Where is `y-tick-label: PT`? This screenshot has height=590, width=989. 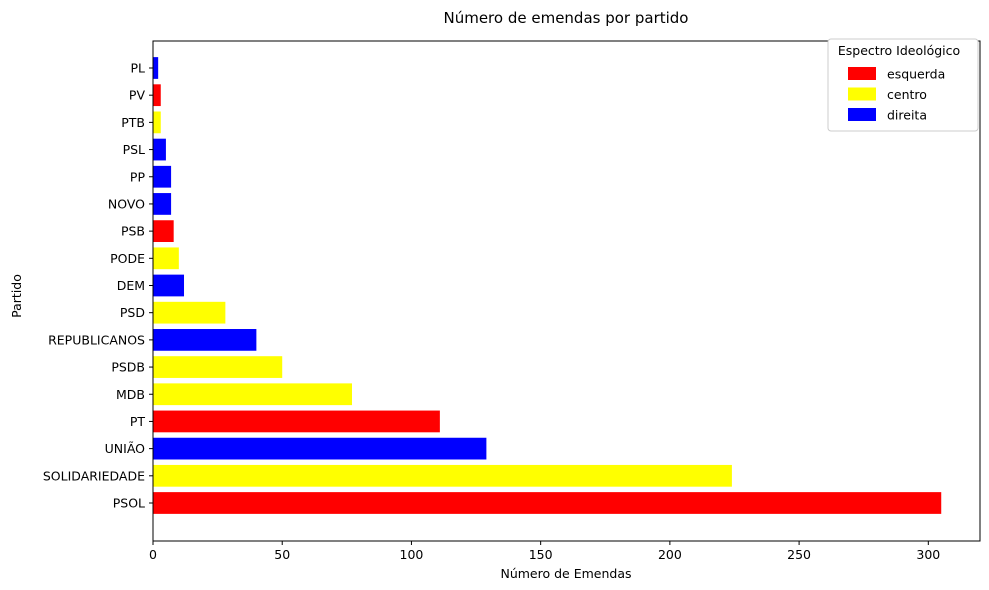 y-tick-label: PT is located at coordinates (138, 421).